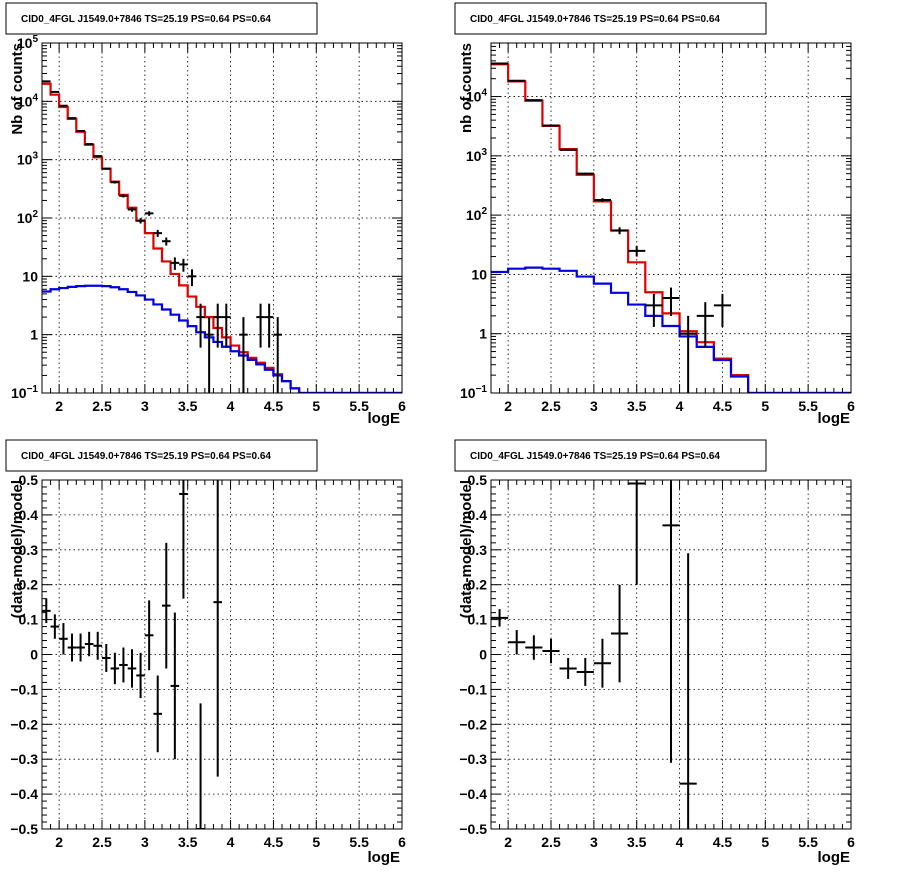 This screenshot has width=898, height=875. Describe the element at coordinates (28, 42) in the screenshot. I see `y-tick-label-6: 10⁵` at that location.